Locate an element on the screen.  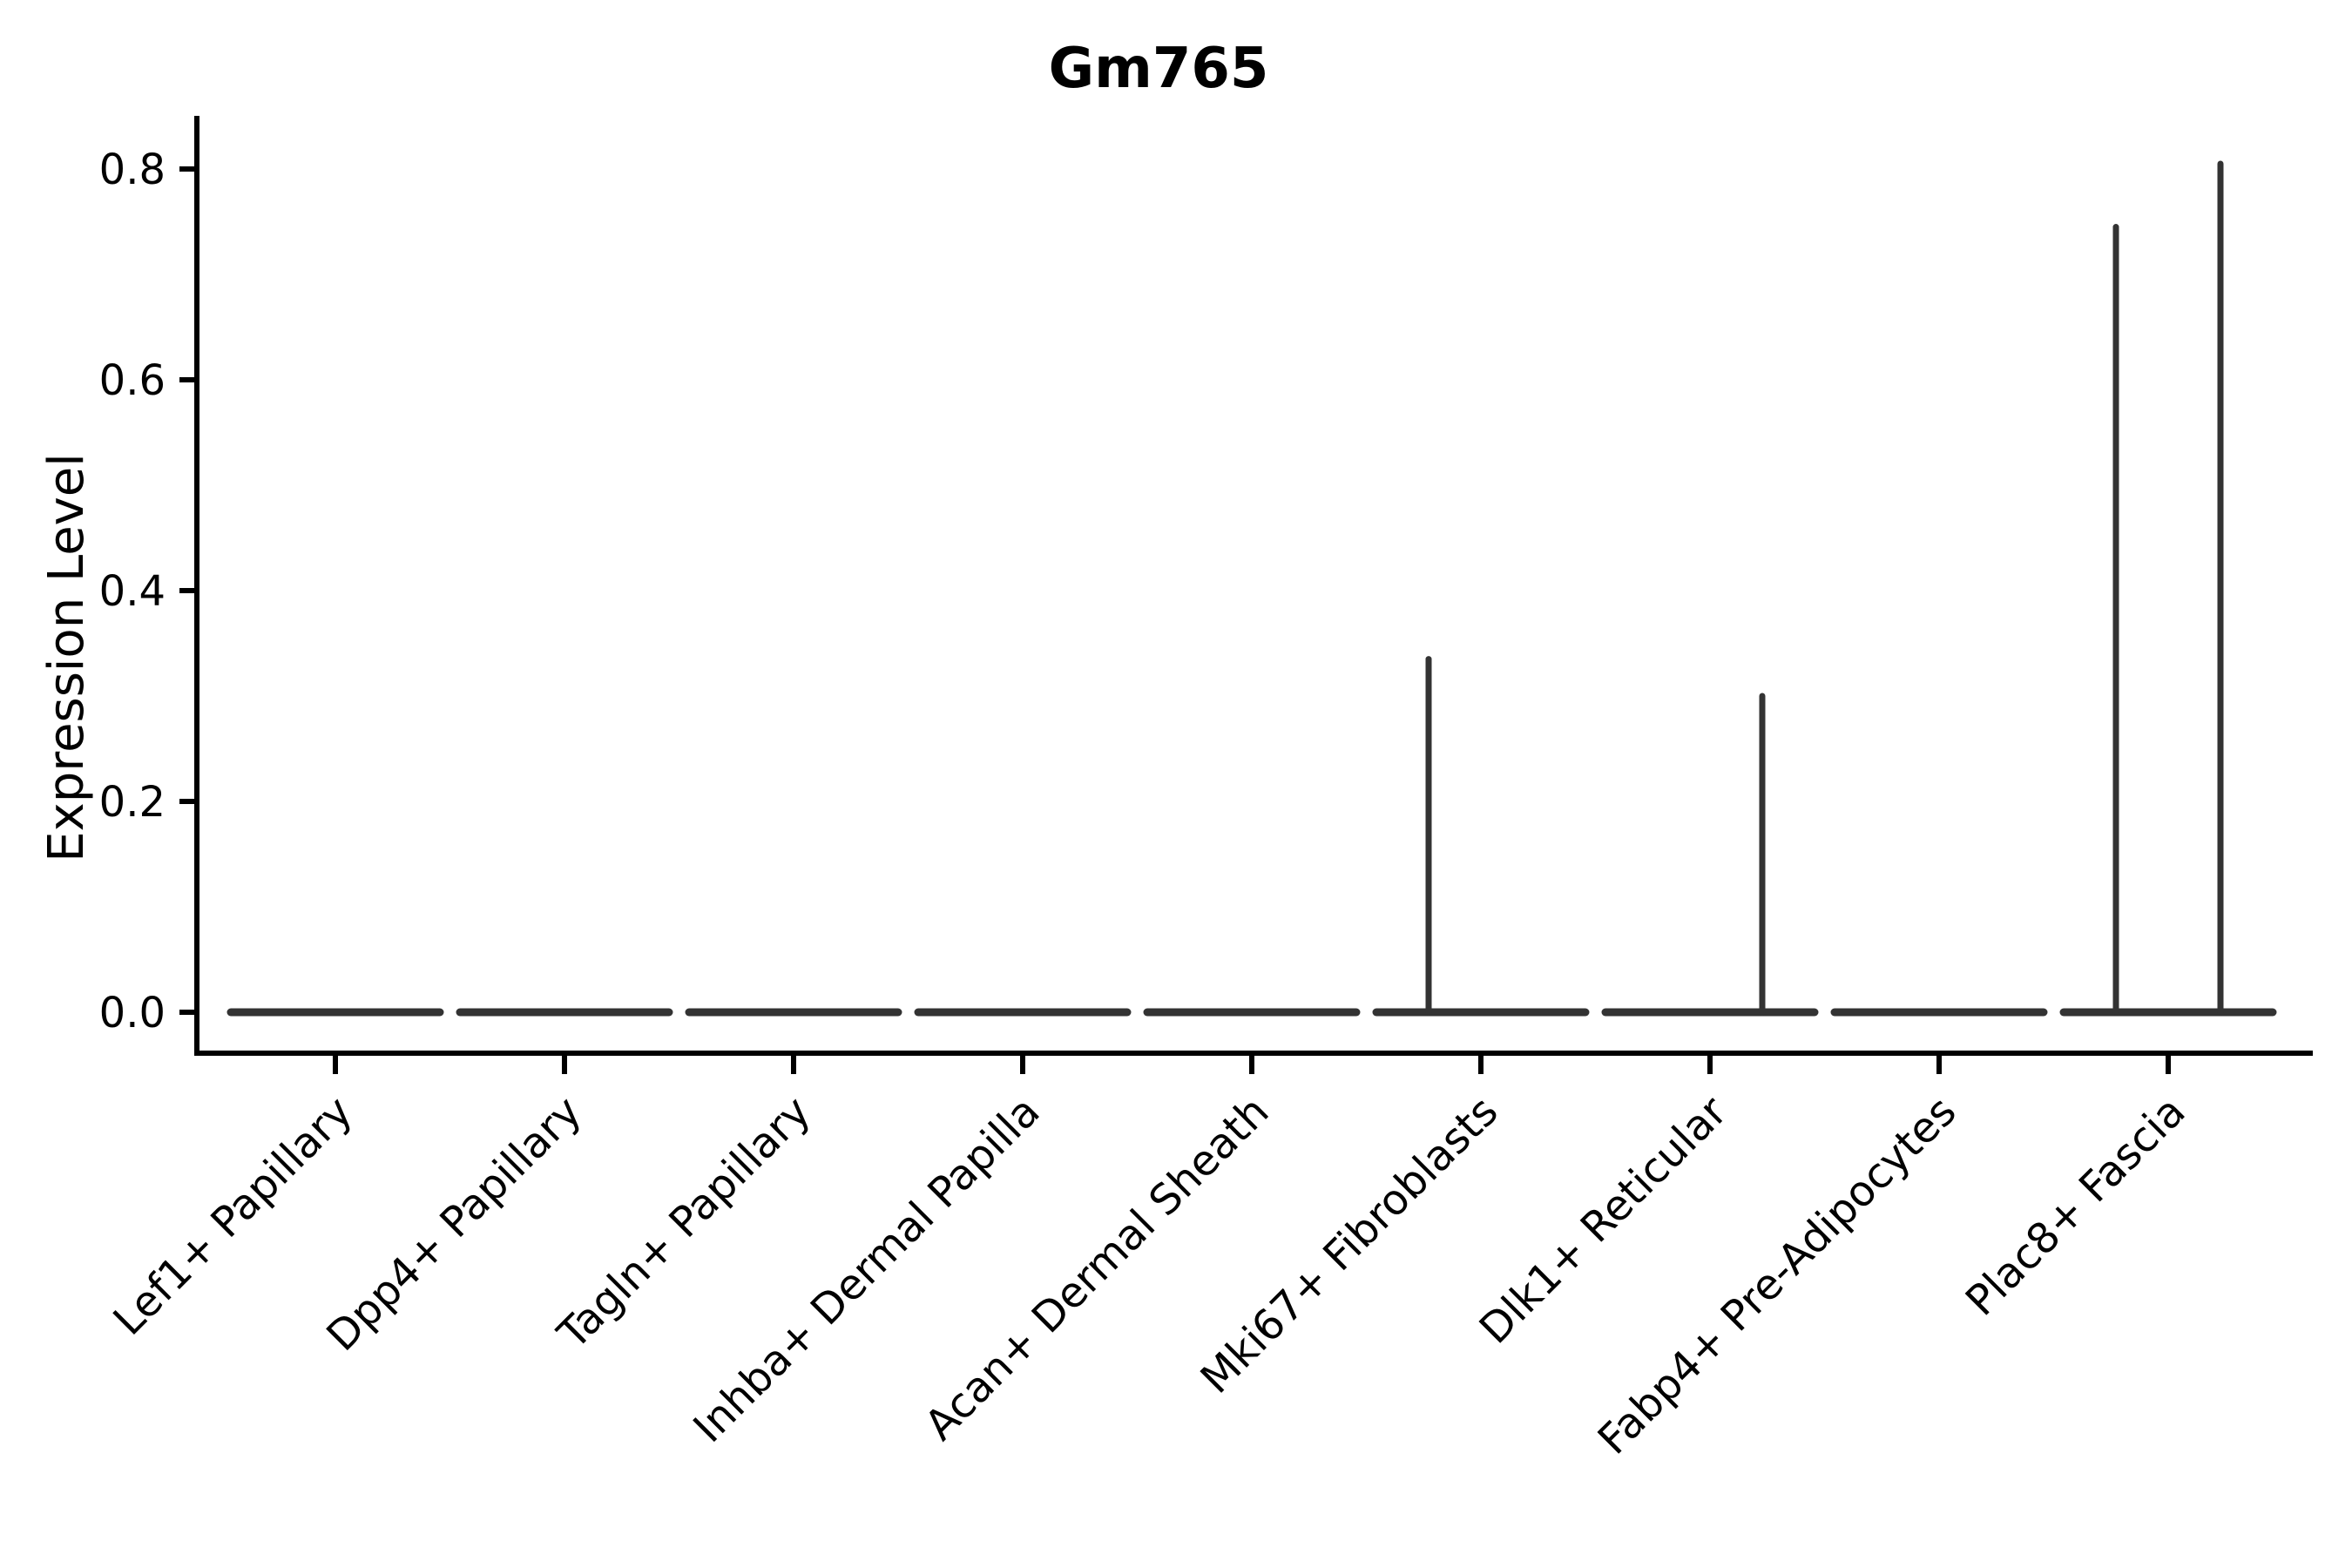
x-tick-label: Plac8+ Fascia is located at coordinates (2076, 1206).